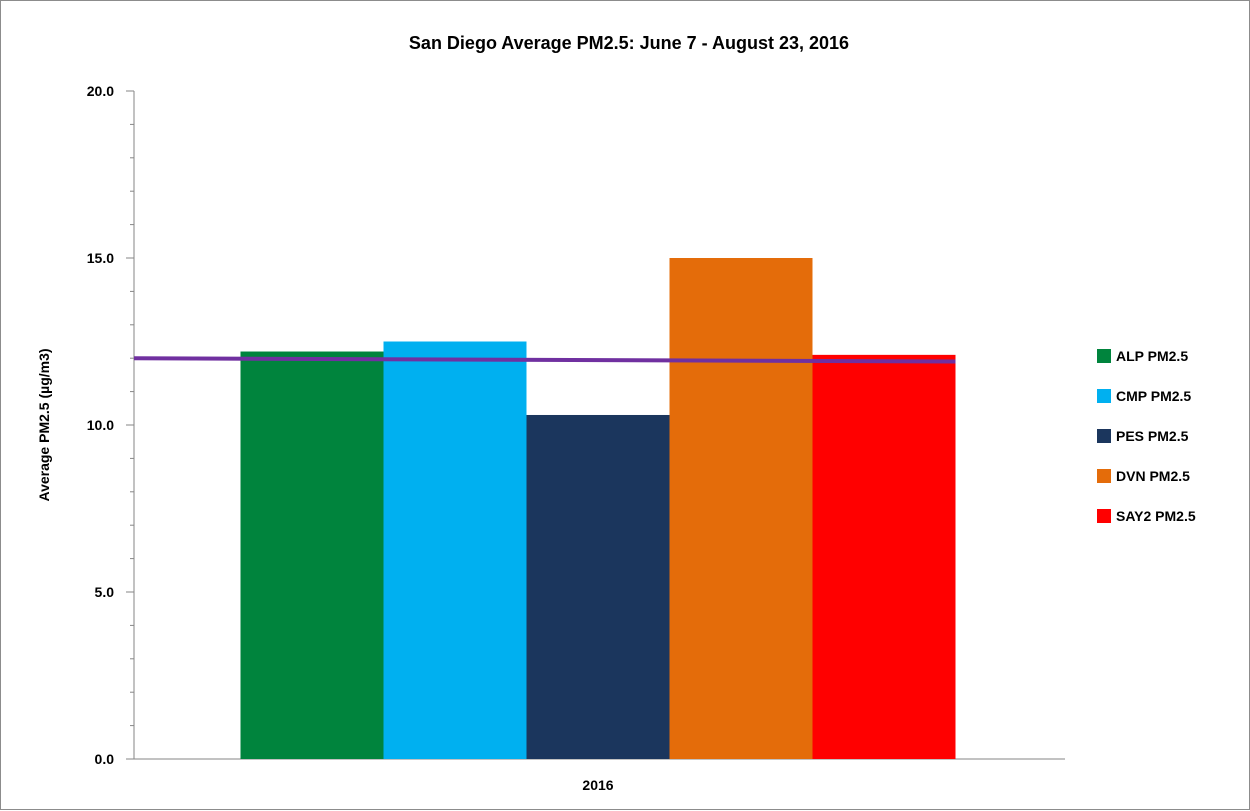 This screenshot has height=811, width=1250. What do you see at coordinates (1153, 396) in the screenshot?
I see `legend-label: CMP PM2.5` at bounding box center [1153, 396].